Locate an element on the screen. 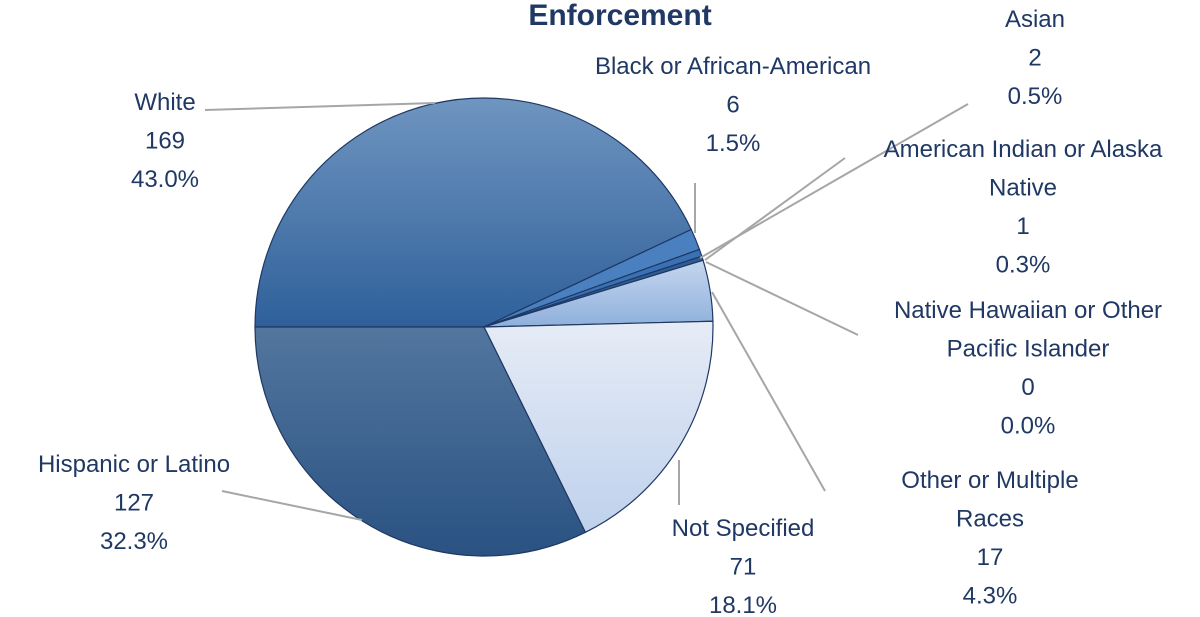  slice-name: Native is located at coordinates (1023, 188).